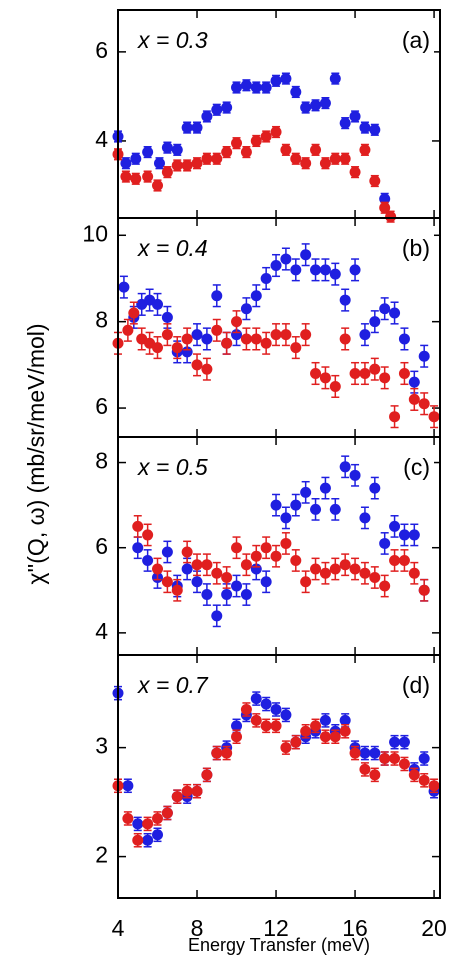 The image size is (458, 966). What do you see at coordinates (279, 945) in the screenshot?
I see `x-axis-label: Energy Transfer (meV)` at bounding box center [279, 945].